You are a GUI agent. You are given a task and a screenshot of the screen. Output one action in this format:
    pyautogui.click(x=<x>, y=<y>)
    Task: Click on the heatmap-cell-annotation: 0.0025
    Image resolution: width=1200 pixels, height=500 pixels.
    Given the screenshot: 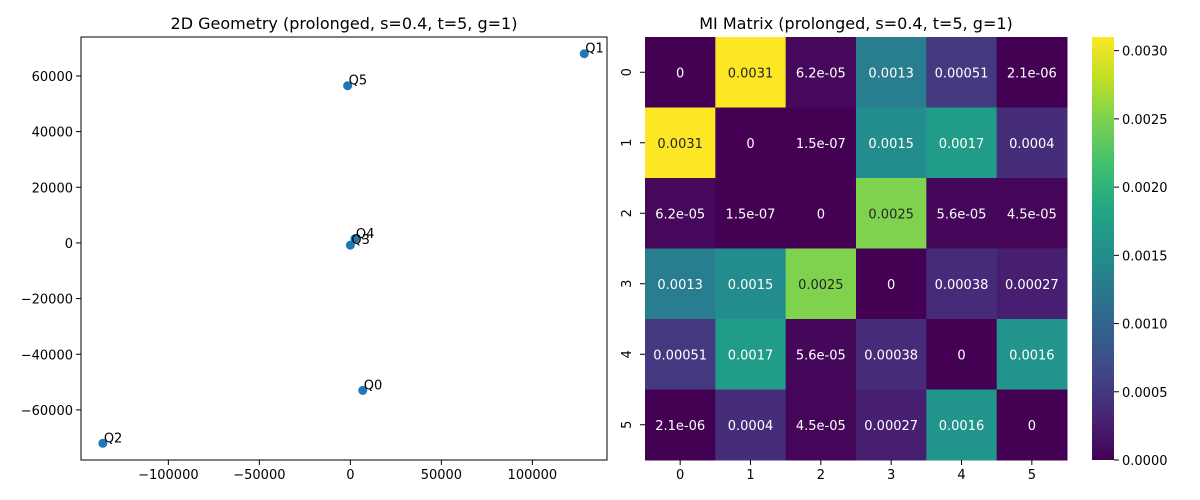 What is the action you would take?
    pyautogui.click(x=891, y=214)
    